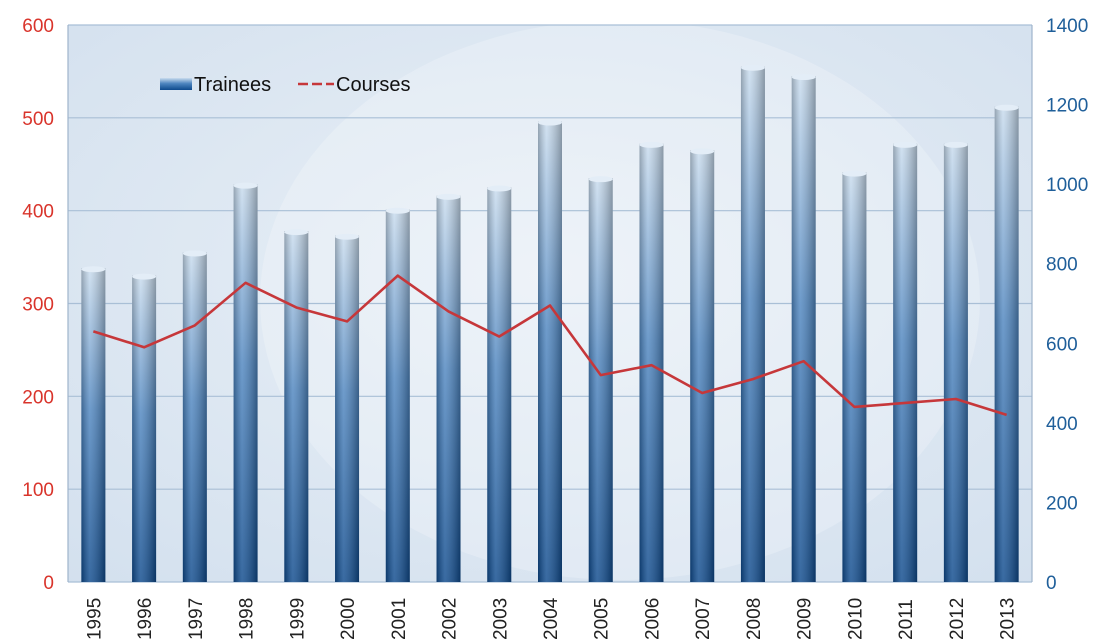 The image size is (1104, 643). What do you see at coordinates (906, 619) in the screenshot?
I see `x-tick-label: 2011` at bounding box center [906, 619].